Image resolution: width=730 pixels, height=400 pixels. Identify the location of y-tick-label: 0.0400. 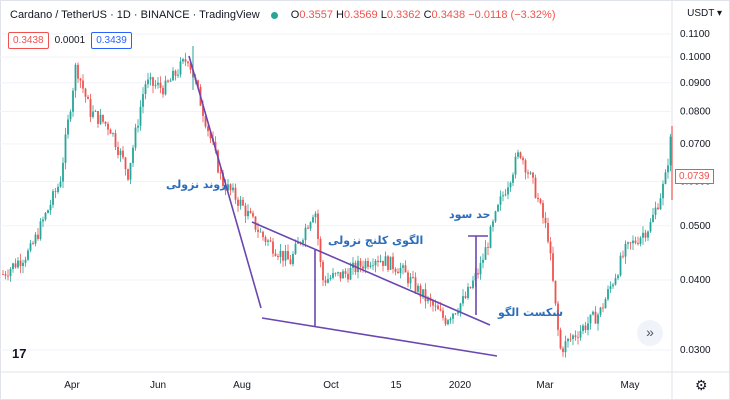
(695, 280).